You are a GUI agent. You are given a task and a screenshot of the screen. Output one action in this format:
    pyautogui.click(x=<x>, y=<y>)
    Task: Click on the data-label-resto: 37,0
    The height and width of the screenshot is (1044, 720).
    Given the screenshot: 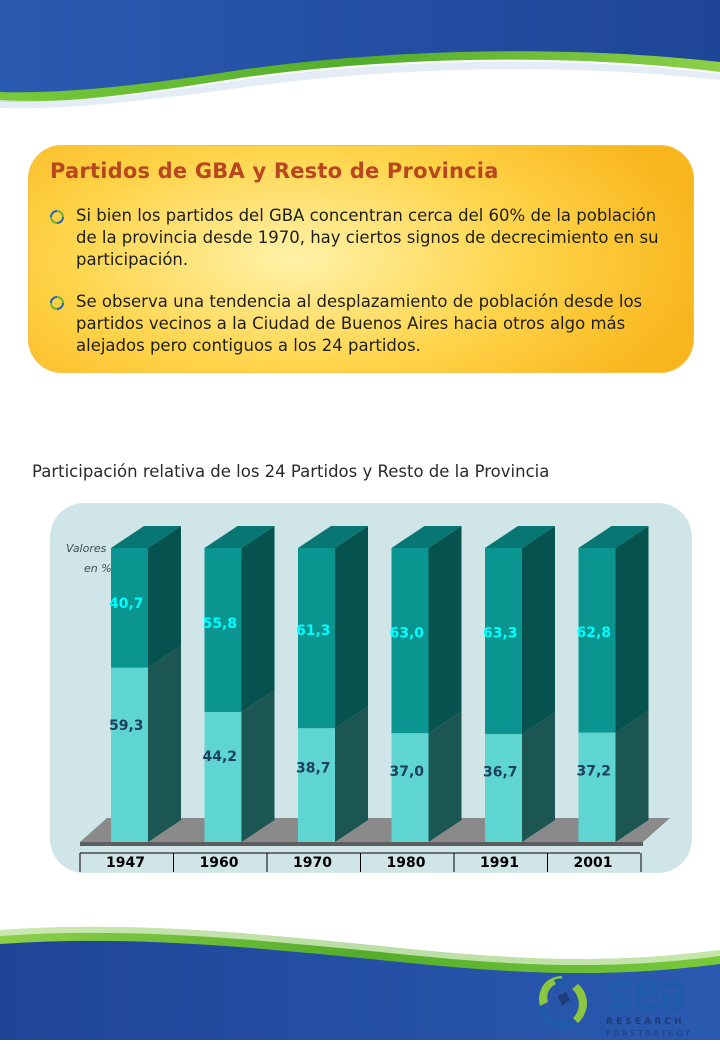 What is the action you would take?
    pyautogui.click(x=407, y=772)
    